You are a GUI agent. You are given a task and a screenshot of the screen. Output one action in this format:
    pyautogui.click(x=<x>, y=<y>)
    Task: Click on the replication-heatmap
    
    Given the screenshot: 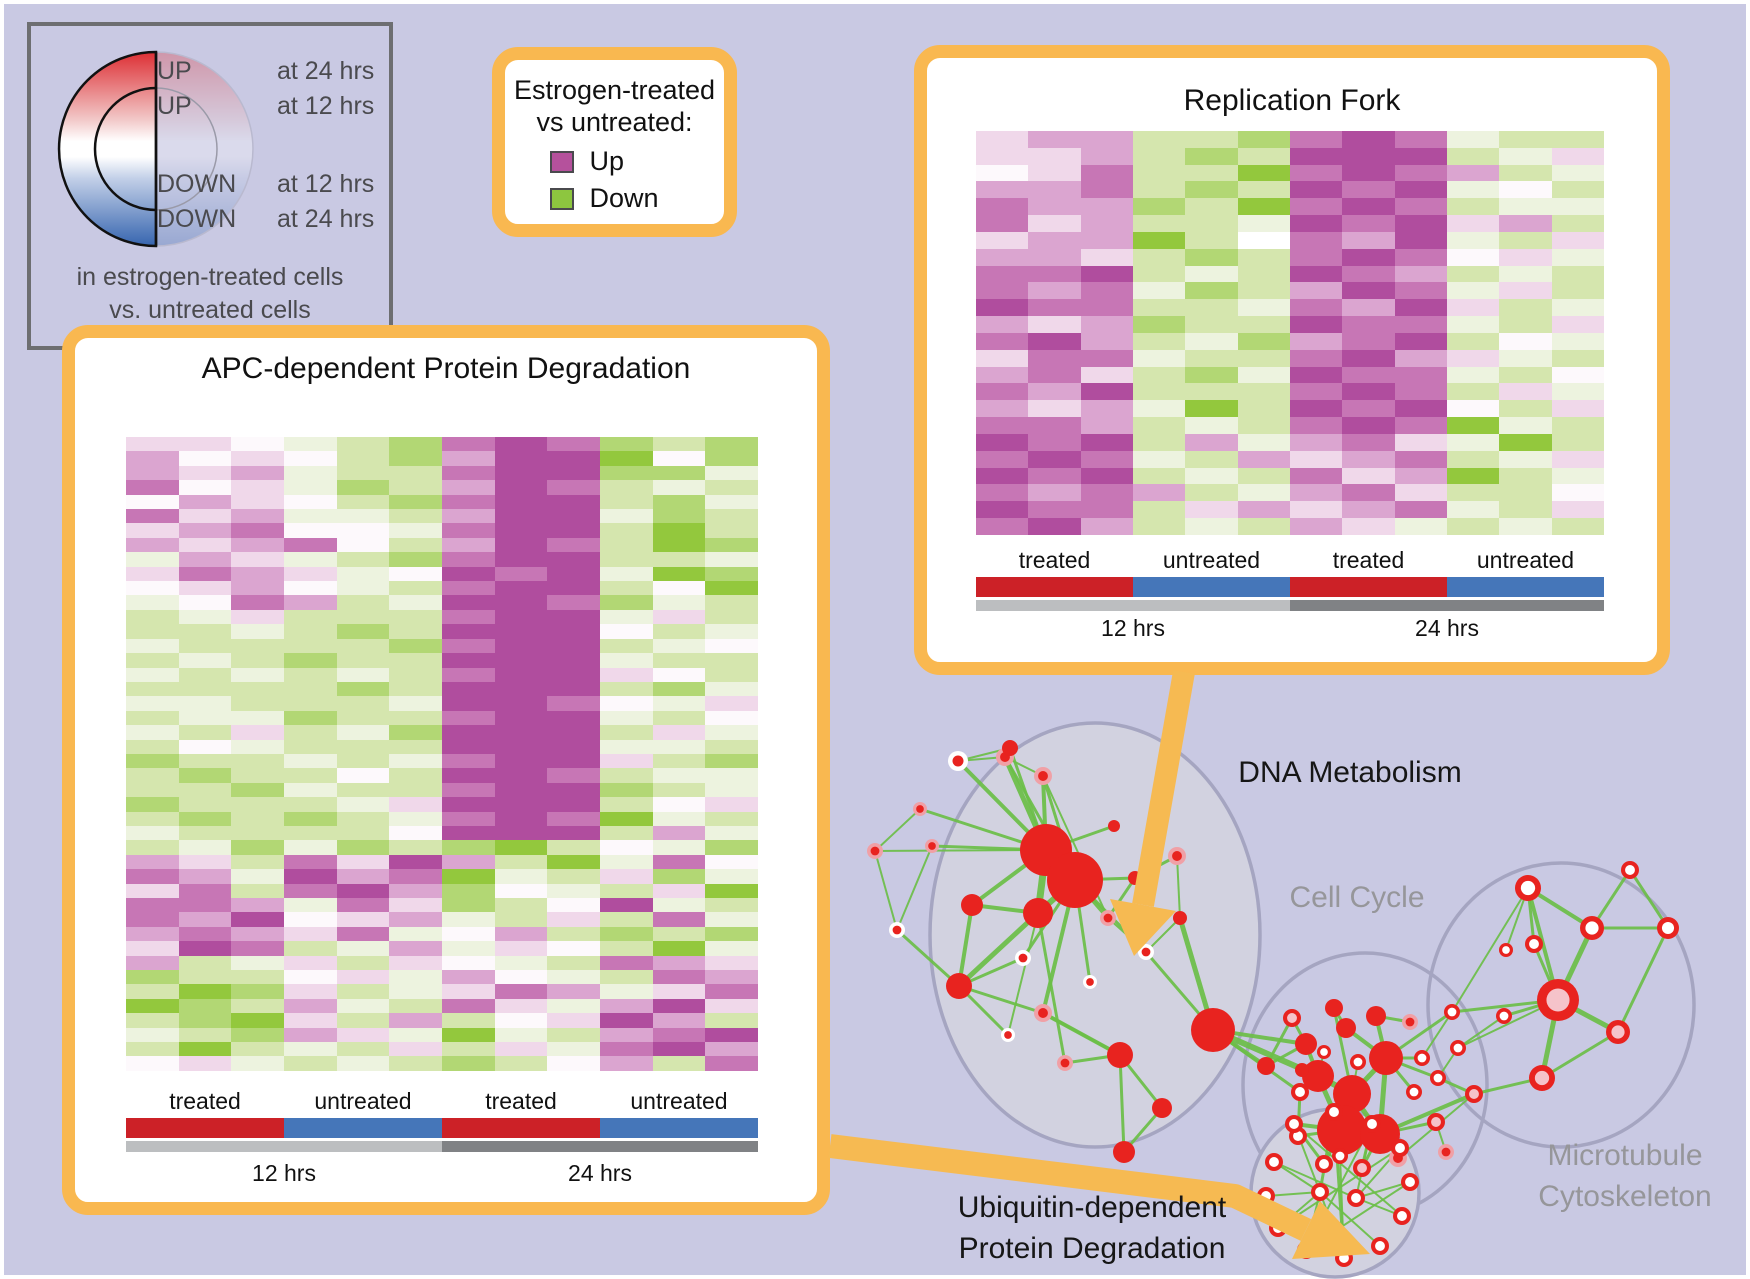 What is the action you would take?
    pyautogui.click(x=1290, y=333)
    